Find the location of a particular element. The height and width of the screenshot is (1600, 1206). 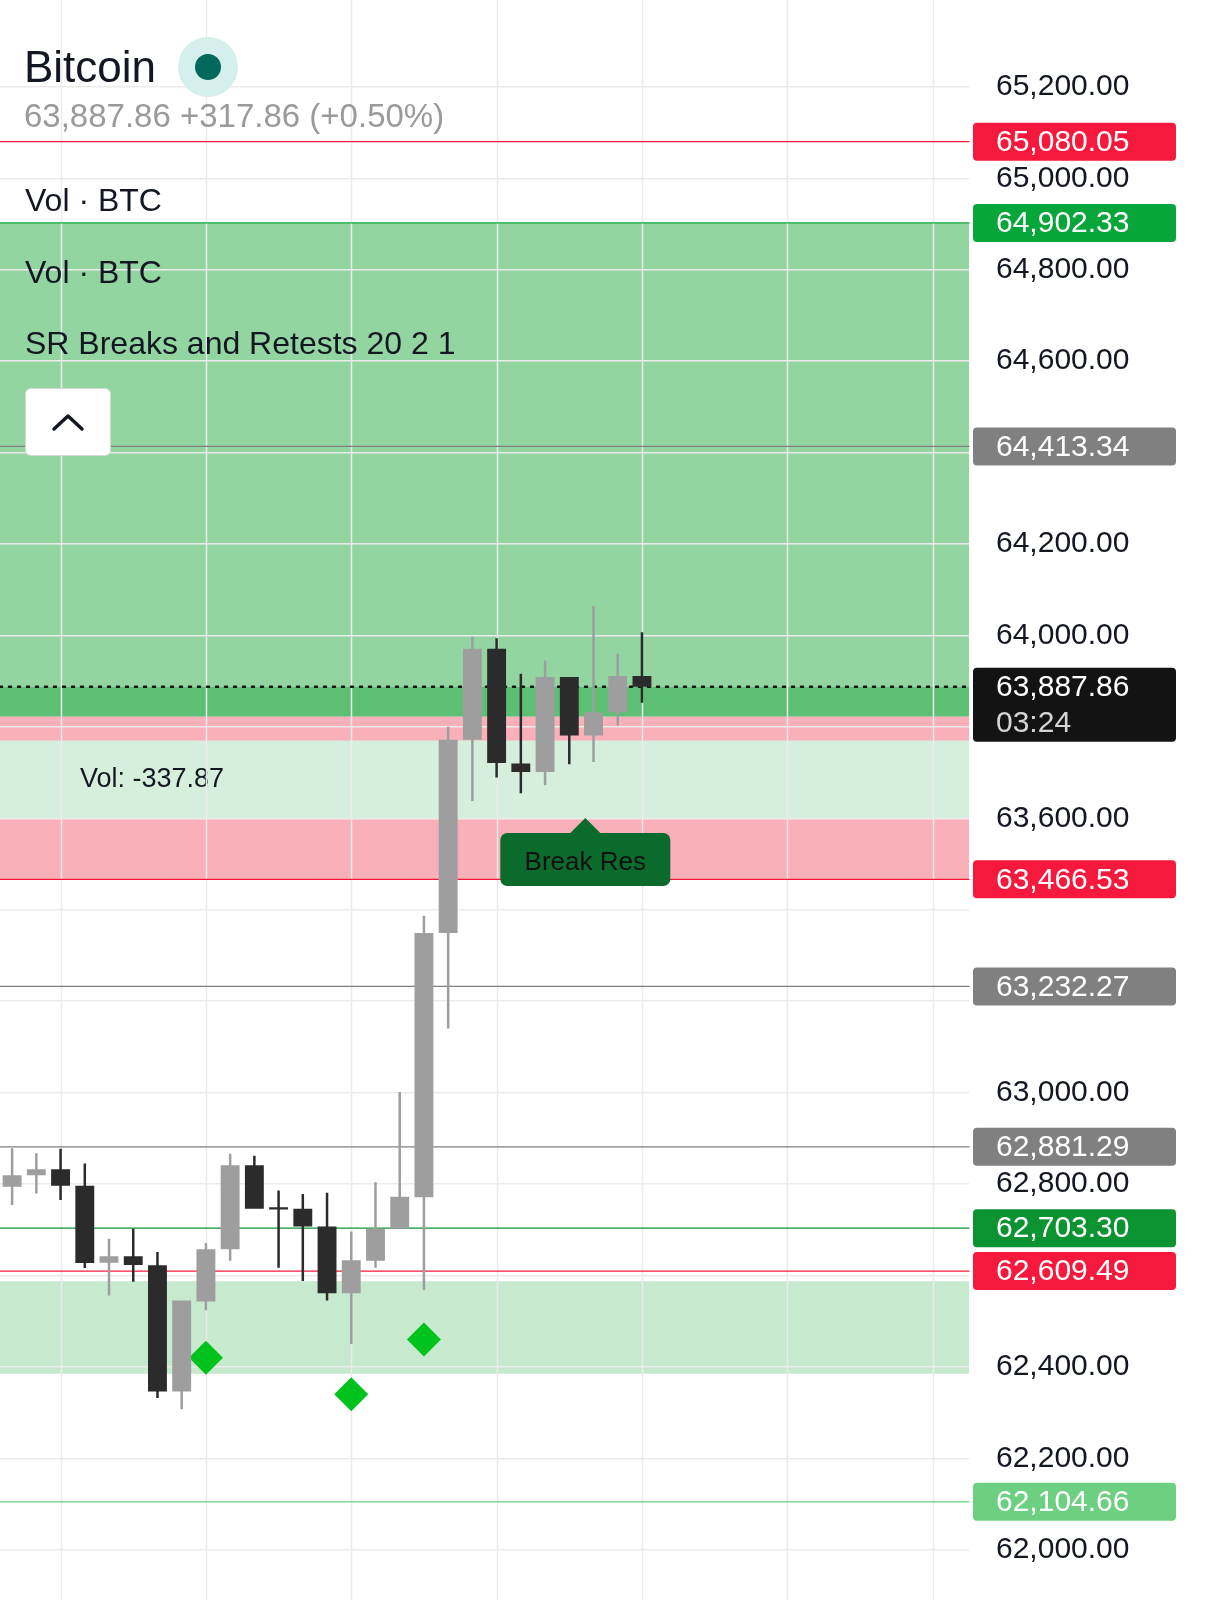

y-tick-label: 63,000.00 is located at coordinates (1063, 1090).